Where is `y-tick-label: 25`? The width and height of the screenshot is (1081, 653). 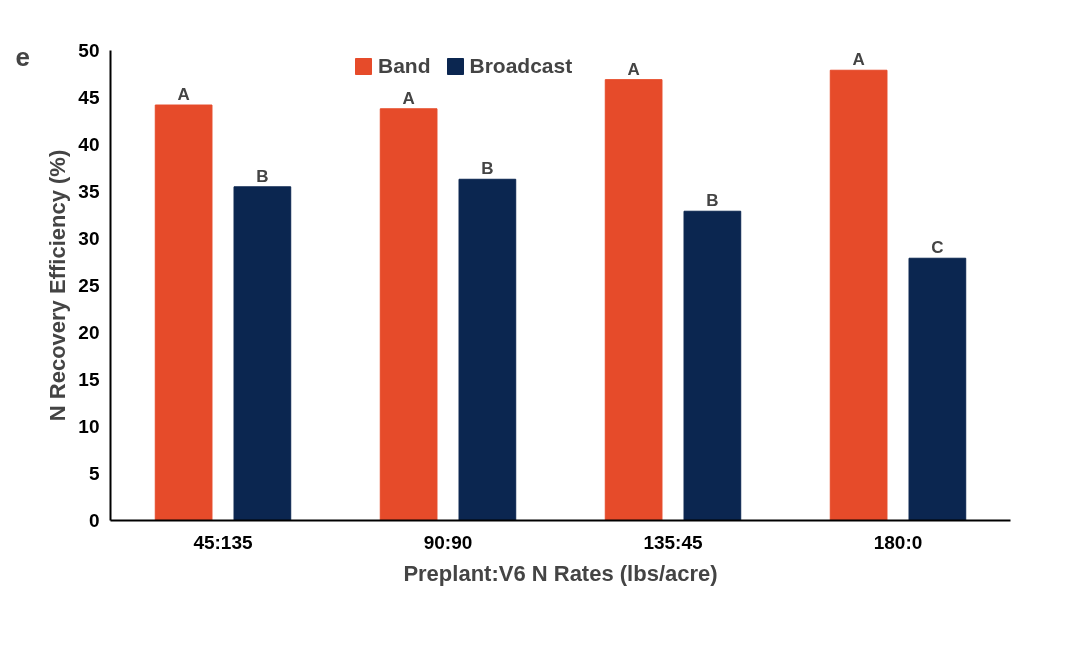
y-tick-label: 25 is located at coordinates (89, 285).